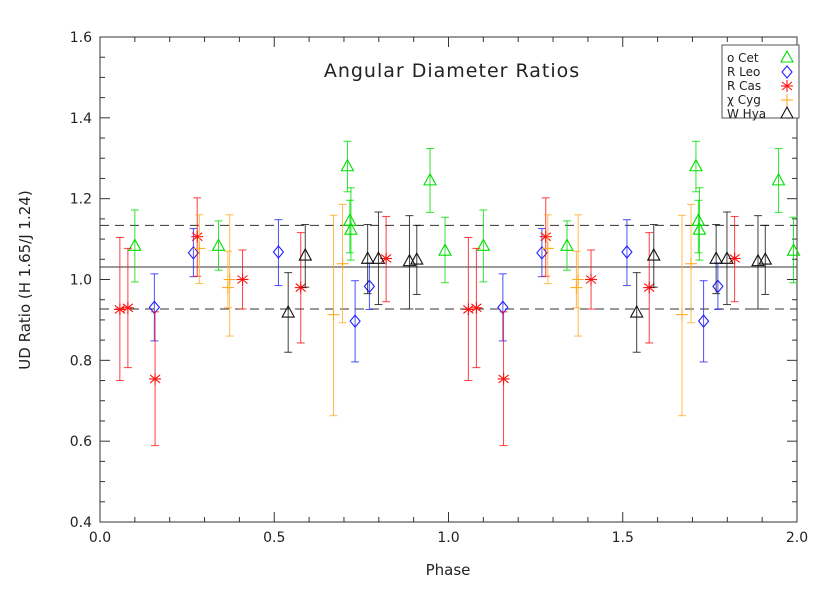 This screenshot has width=830, height=593. Describe the element at coordinates (746, 114) in the screenshot. I see `legend-label: W Hya` at that location.